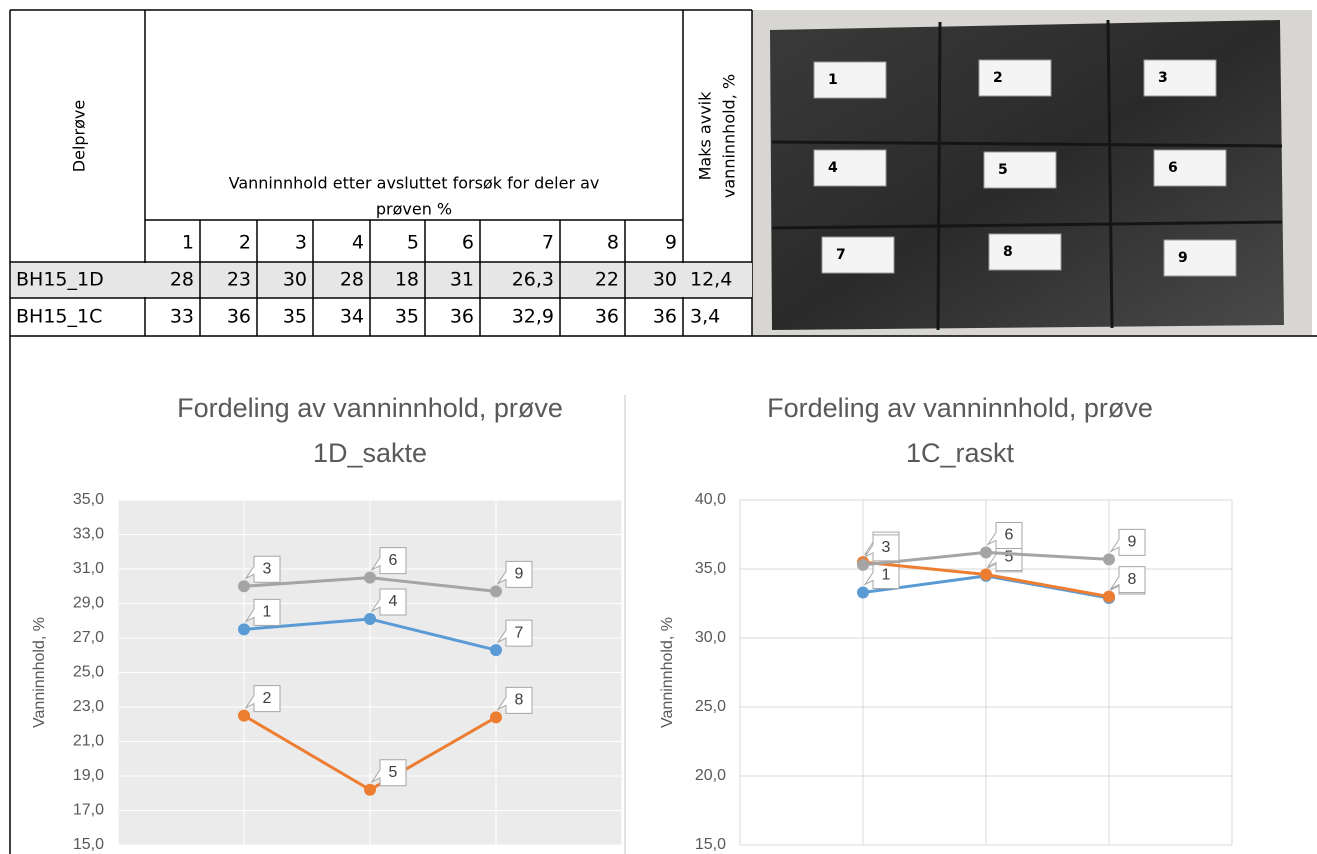  Describe the element at coordinates (729, 136) in the screenshot. I see `deviation-header: vanninnhold, %` at that location.